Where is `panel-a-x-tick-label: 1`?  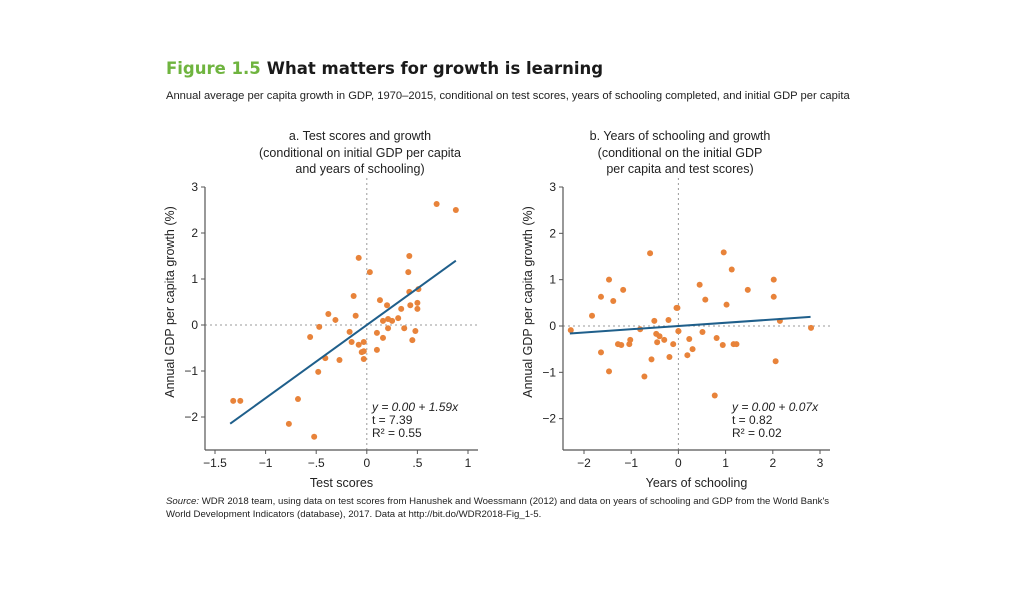
panel-a-x-tick-label: 1 is located at coordinates (468, 463).